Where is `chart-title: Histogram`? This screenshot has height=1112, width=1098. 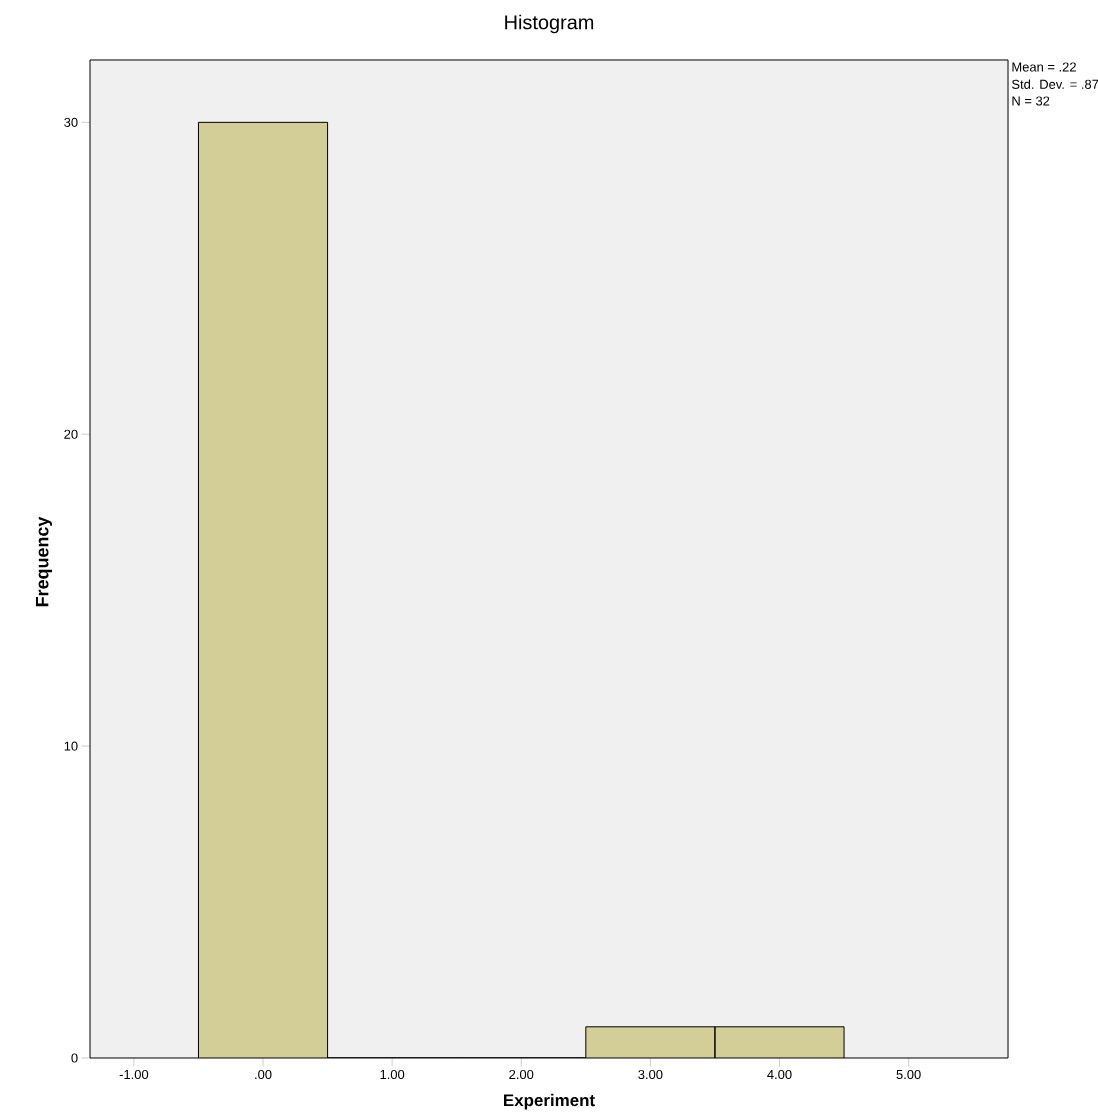
chart-title: Histogram is located at coordinates (548, 24).